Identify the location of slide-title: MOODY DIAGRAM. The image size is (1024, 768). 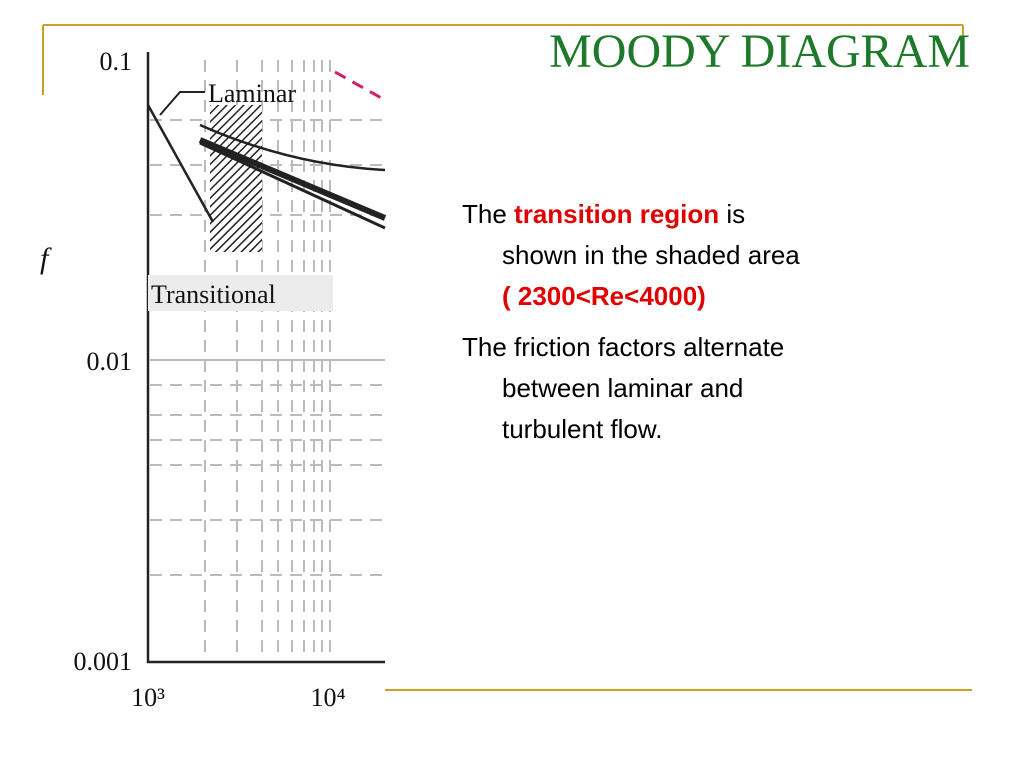
(759, 51).